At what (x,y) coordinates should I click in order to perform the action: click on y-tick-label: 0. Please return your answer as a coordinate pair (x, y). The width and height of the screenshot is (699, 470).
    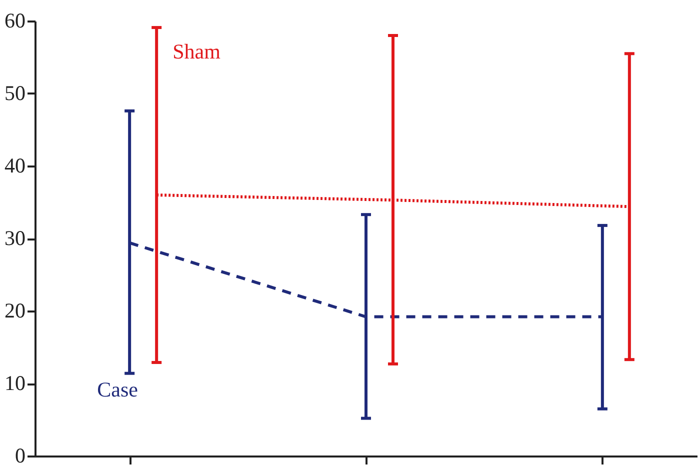
    Looking at the image, I should click on (20, 456).